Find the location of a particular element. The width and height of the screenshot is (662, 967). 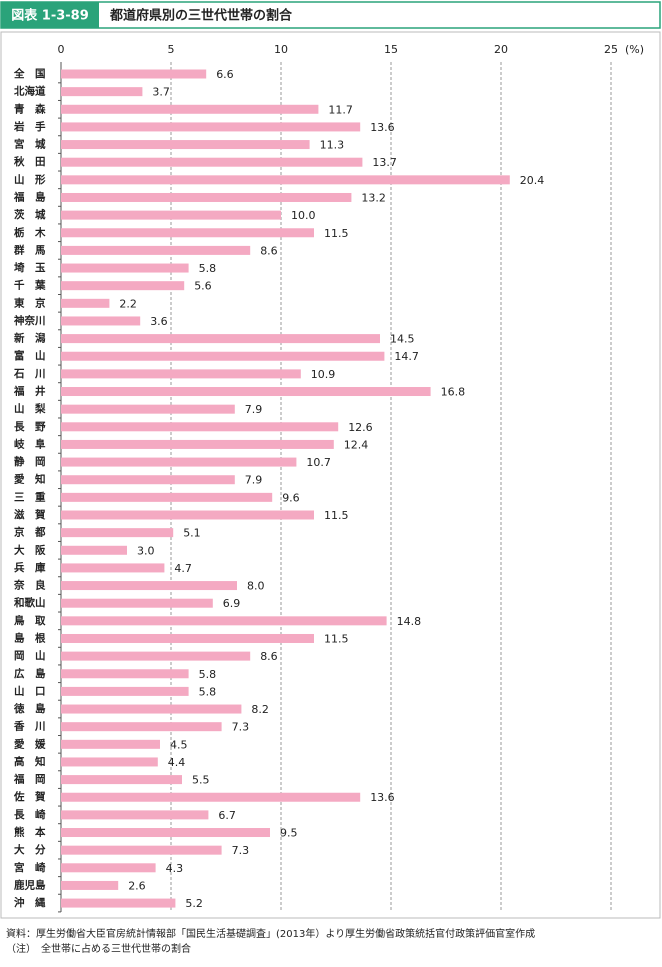

y-tick-label: 鹿児島 is located at coordinates (30, 884).